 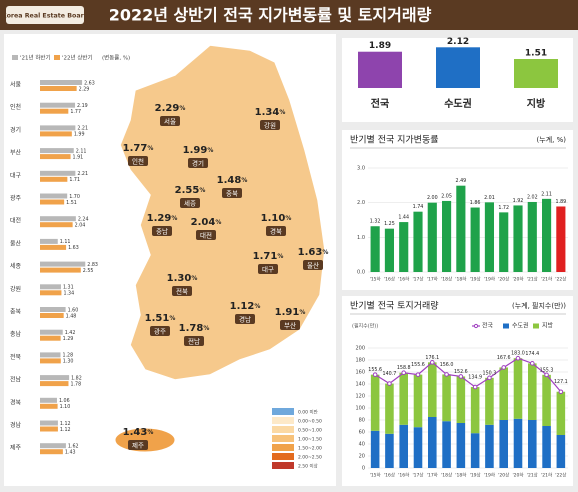 I want to click on region-value: 1.48, so click(x=71, y=316).